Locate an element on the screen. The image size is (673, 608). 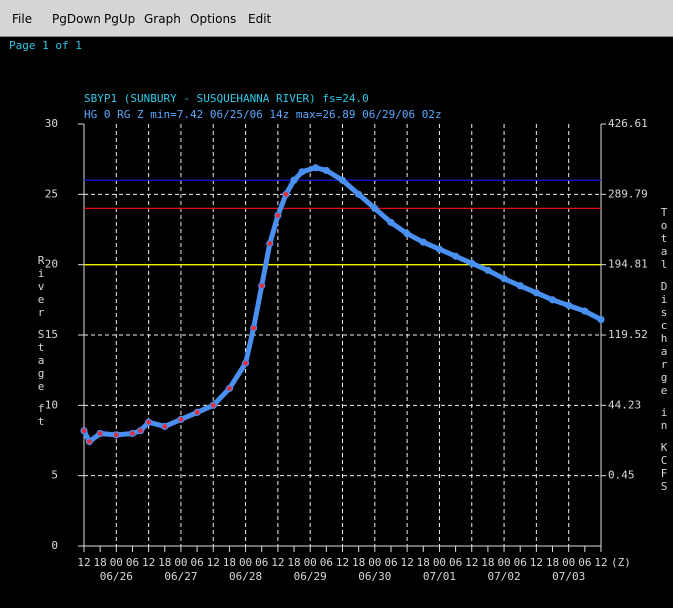
date-label: 06/26 is located at coordinates (116, 576).